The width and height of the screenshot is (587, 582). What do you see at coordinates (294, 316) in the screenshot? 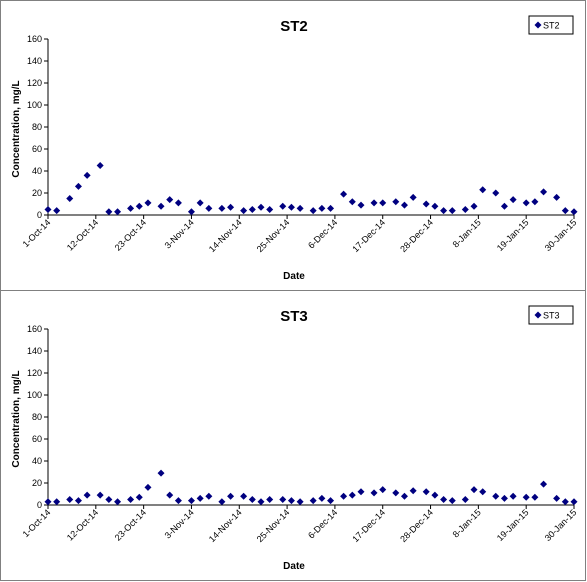
I see `chart-title: ST3` at bounding box center [294, 316].